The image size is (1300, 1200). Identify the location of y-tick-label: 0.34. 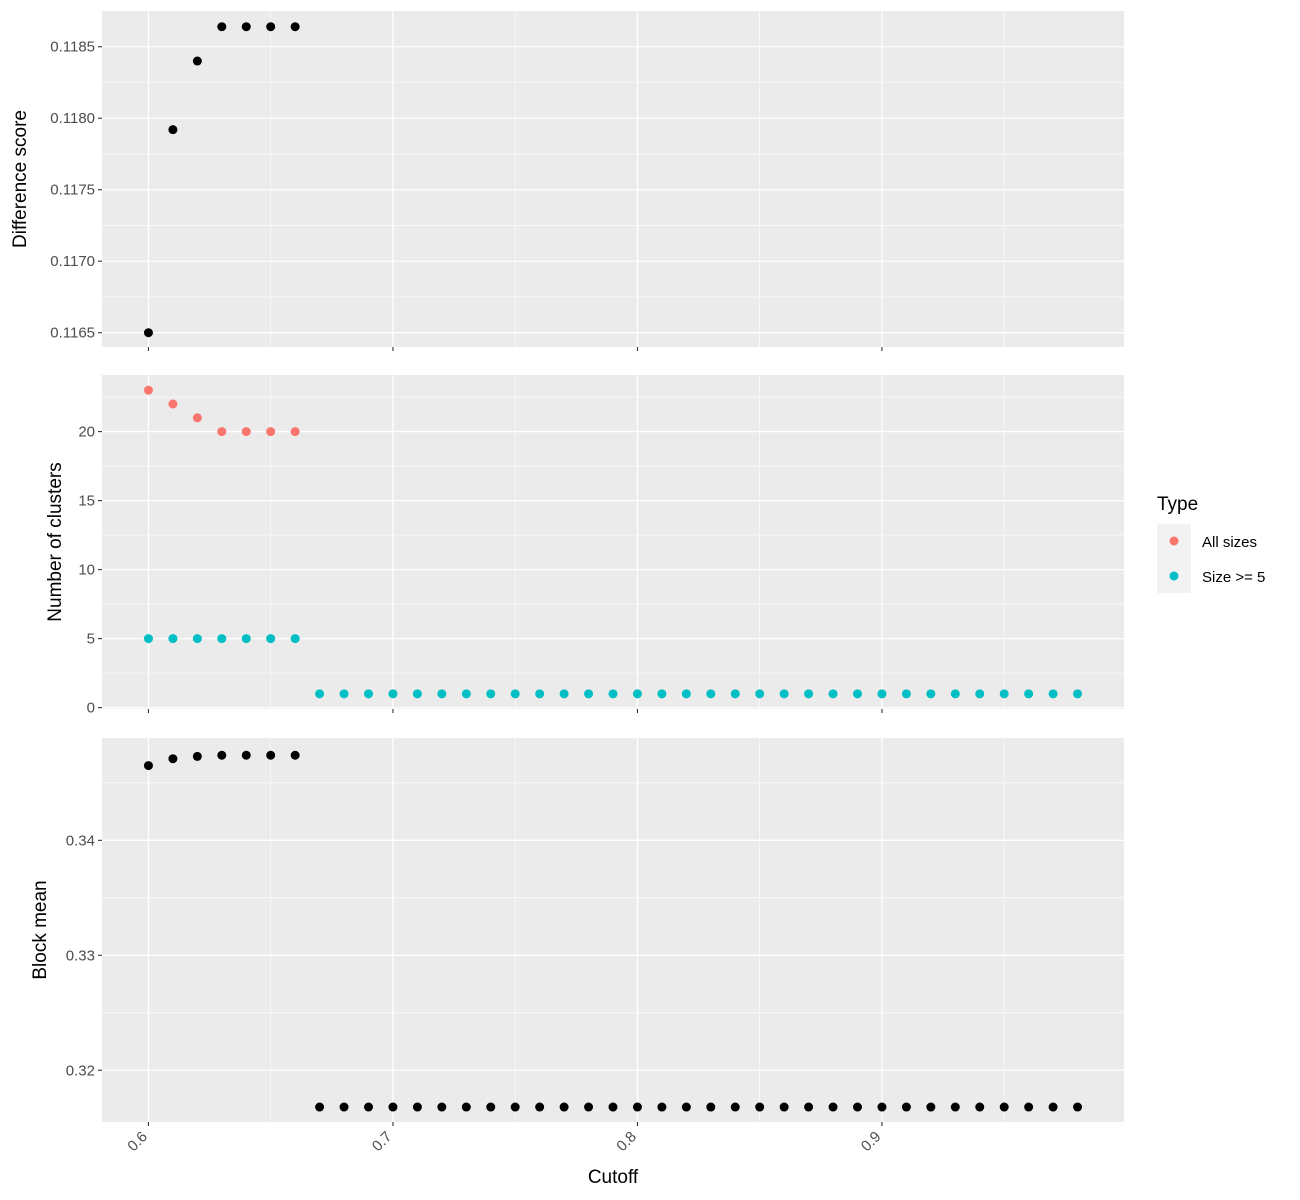
(80, 840).